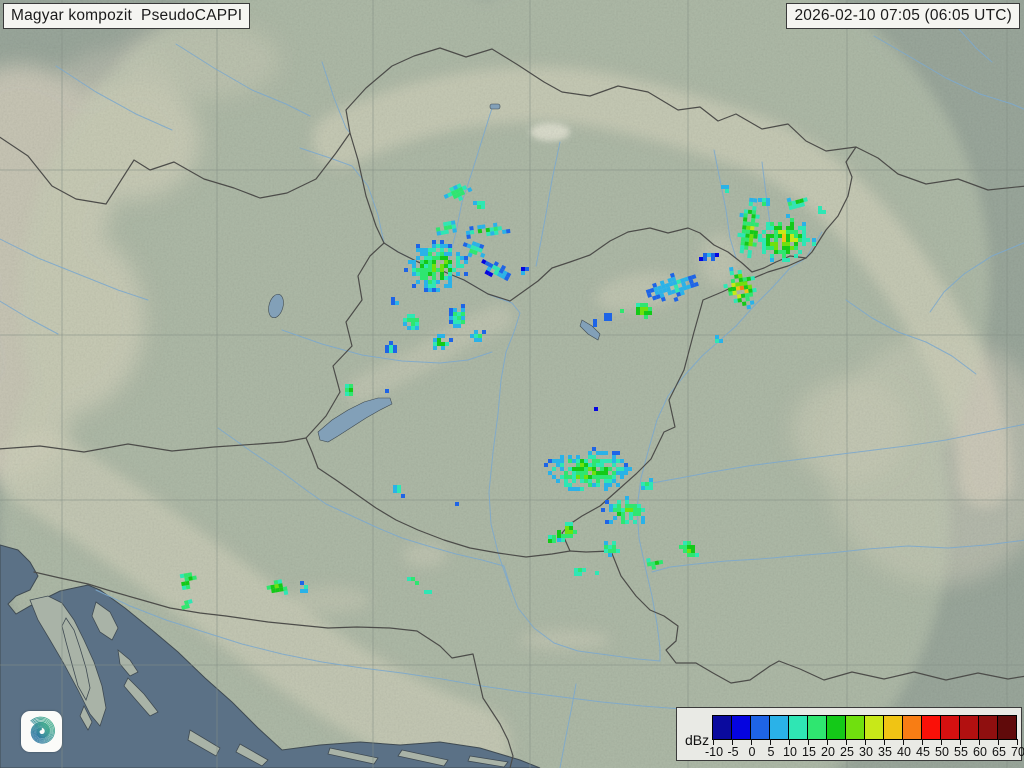  I want to click on lake-tisza, so click(590, 330).